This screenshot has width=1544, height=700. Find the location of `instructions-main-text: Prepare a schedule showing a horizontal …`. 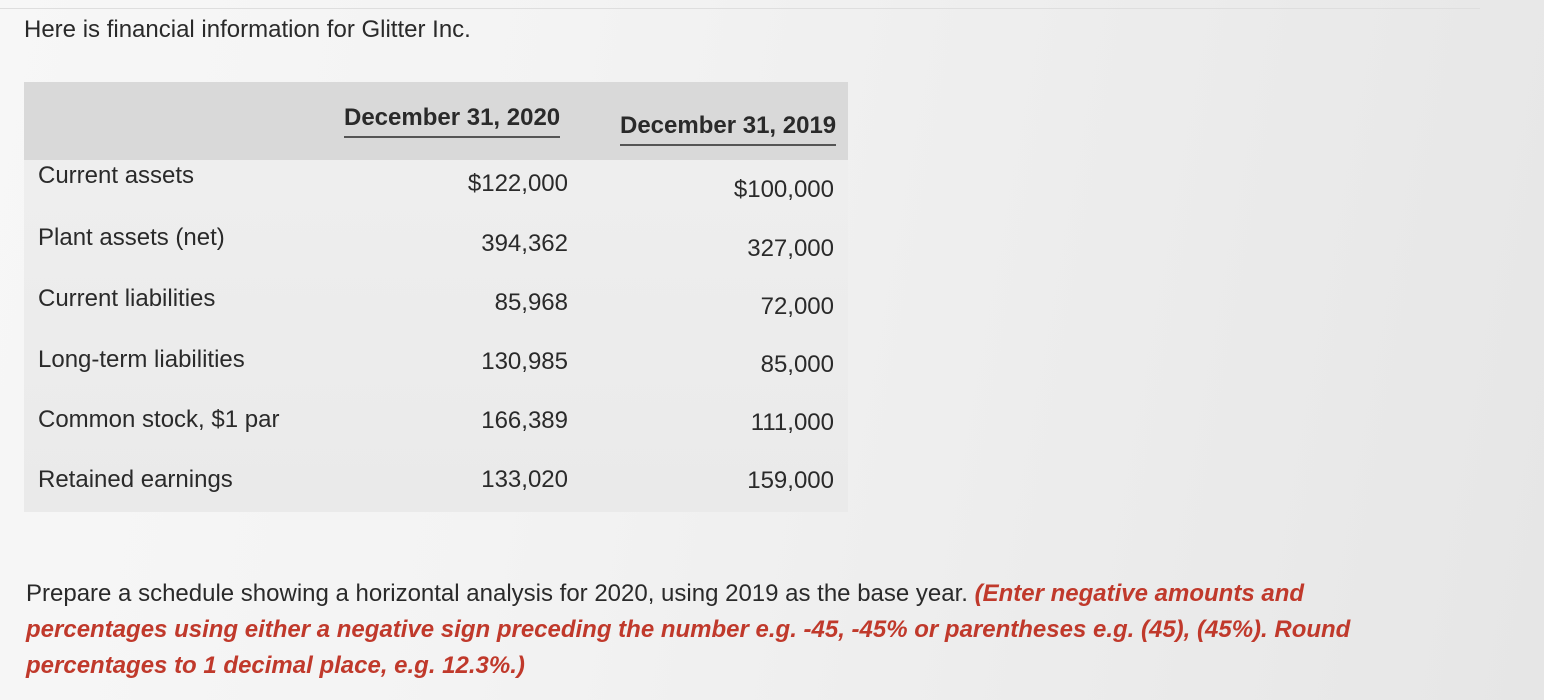

instructions-main-text: Prepare a schedule showing a horizontal … is located at coordinates (497, 593).